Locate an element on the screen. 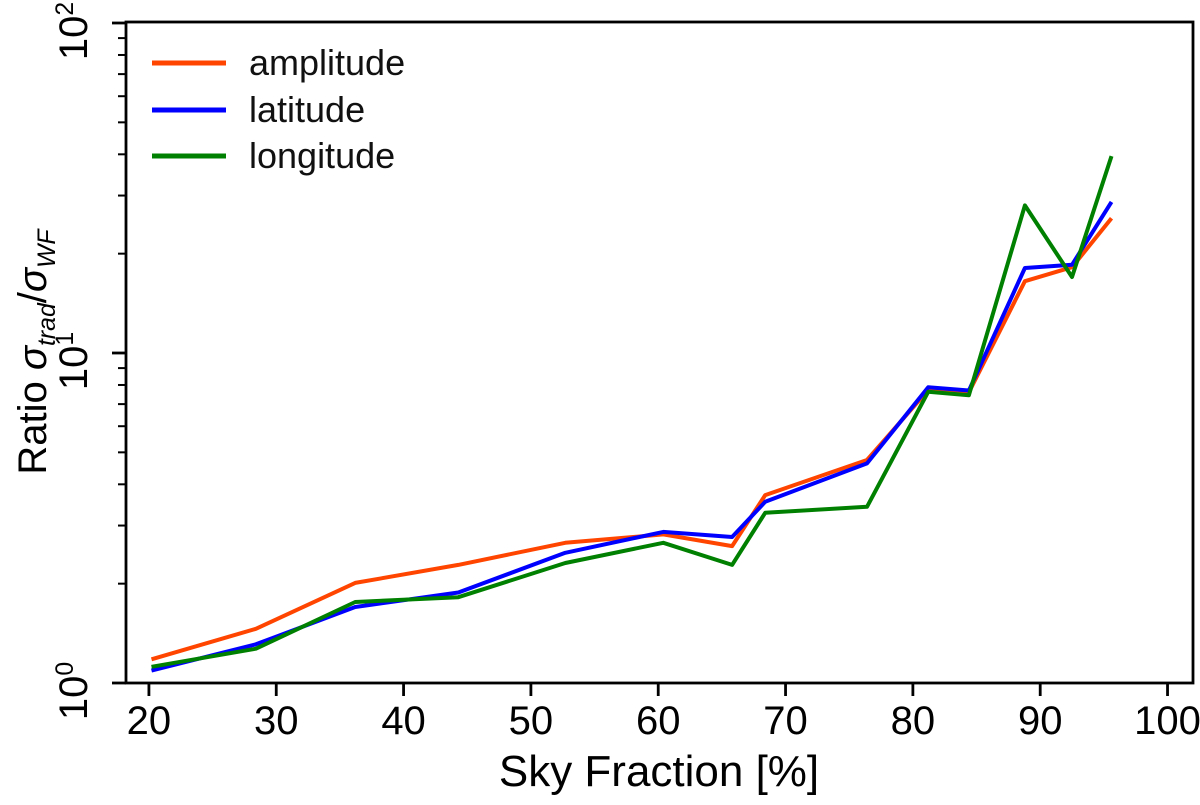 This screenshot has height=805, width=1200. legend-line-latitude is located at coordinates (189, 109).